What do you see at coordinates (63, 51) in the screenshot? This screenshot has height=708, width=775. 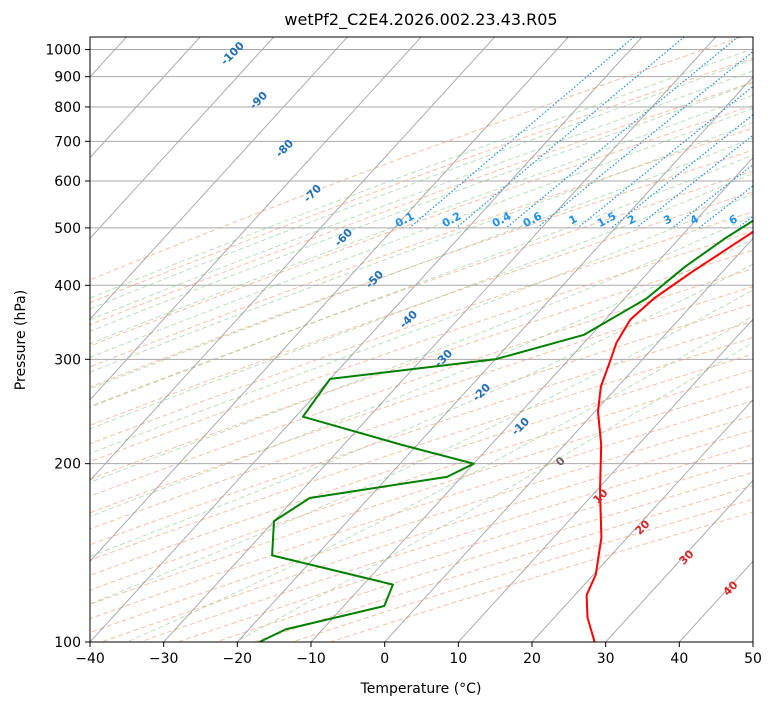 I see `y-tick-label: 1000` at bounding box center [63, 51].